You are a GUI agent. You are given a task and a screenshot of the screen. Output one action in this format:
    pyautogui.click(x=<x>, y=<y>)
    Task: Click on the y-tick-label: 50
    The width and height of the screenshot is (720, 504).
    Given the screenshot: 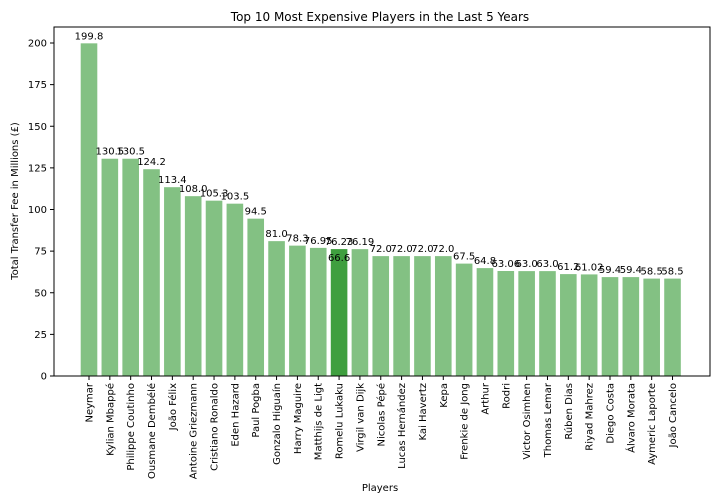 What is the action you would take?
    pyautogui.click(x=40, y=293)
    